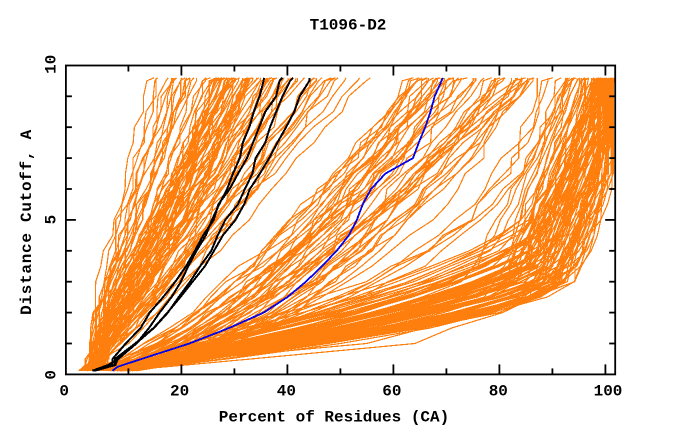 This screenshot has height=440, width=680. Describe the element at coordinates (608, 392) in the screenshot. I see `svg-text: 100` at that location.